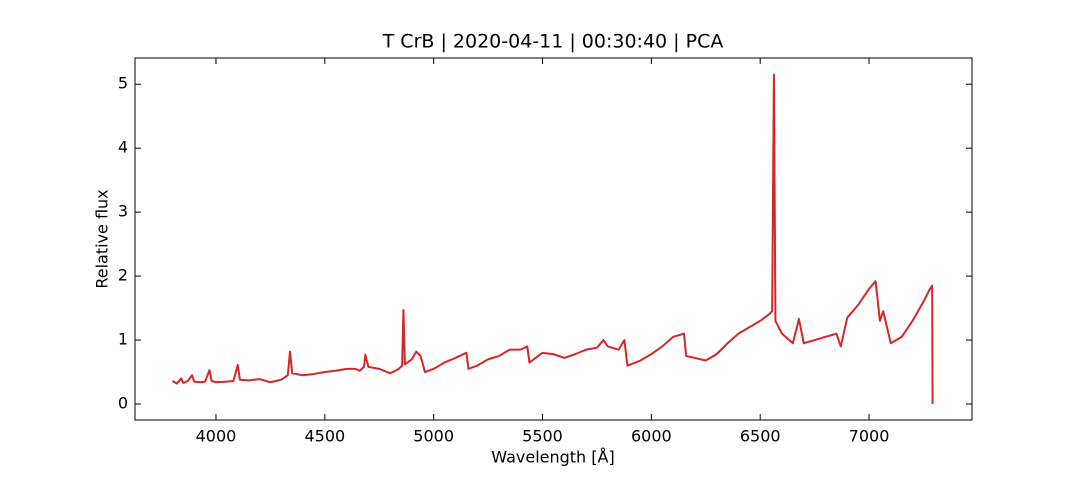 This screenshot has height=484, width=1080. I want to click on y-tick-label: 2, so click(123, 275).